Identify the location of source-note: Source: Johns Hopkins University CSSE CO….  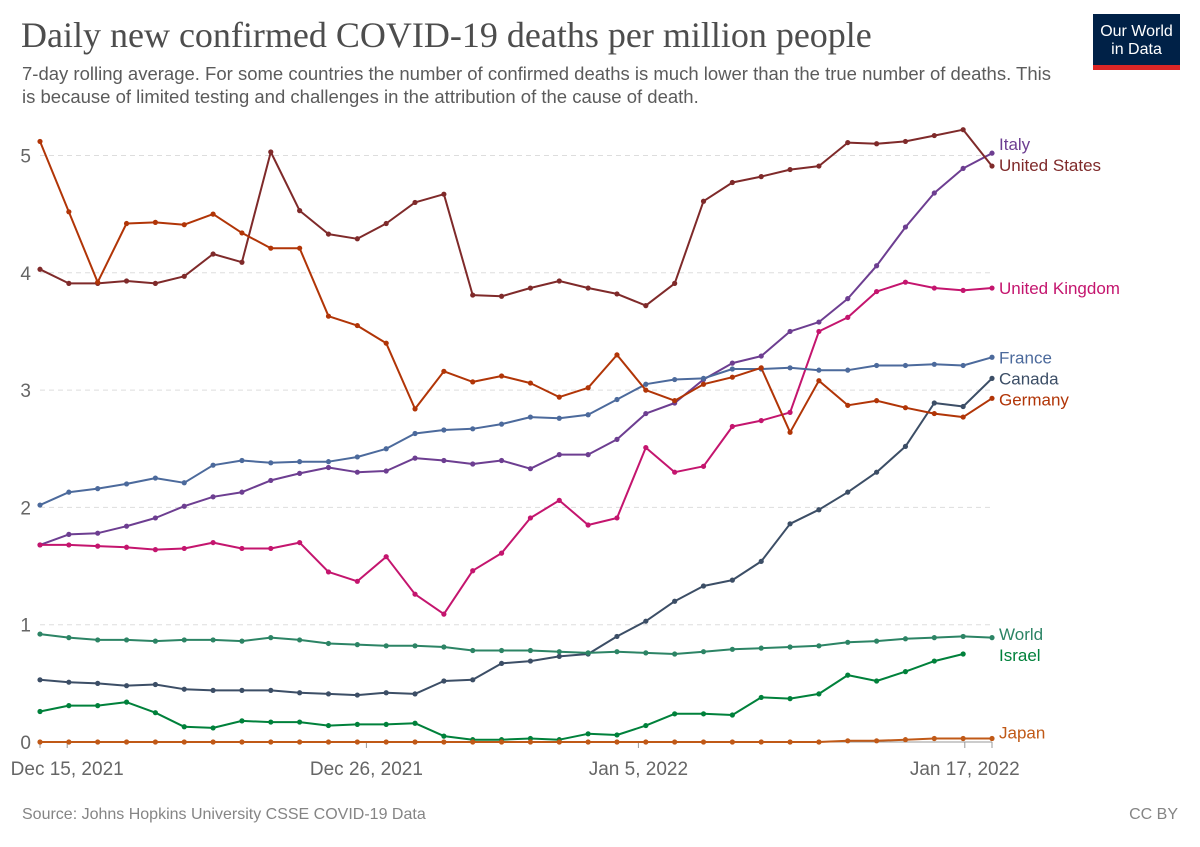
(224, 814).